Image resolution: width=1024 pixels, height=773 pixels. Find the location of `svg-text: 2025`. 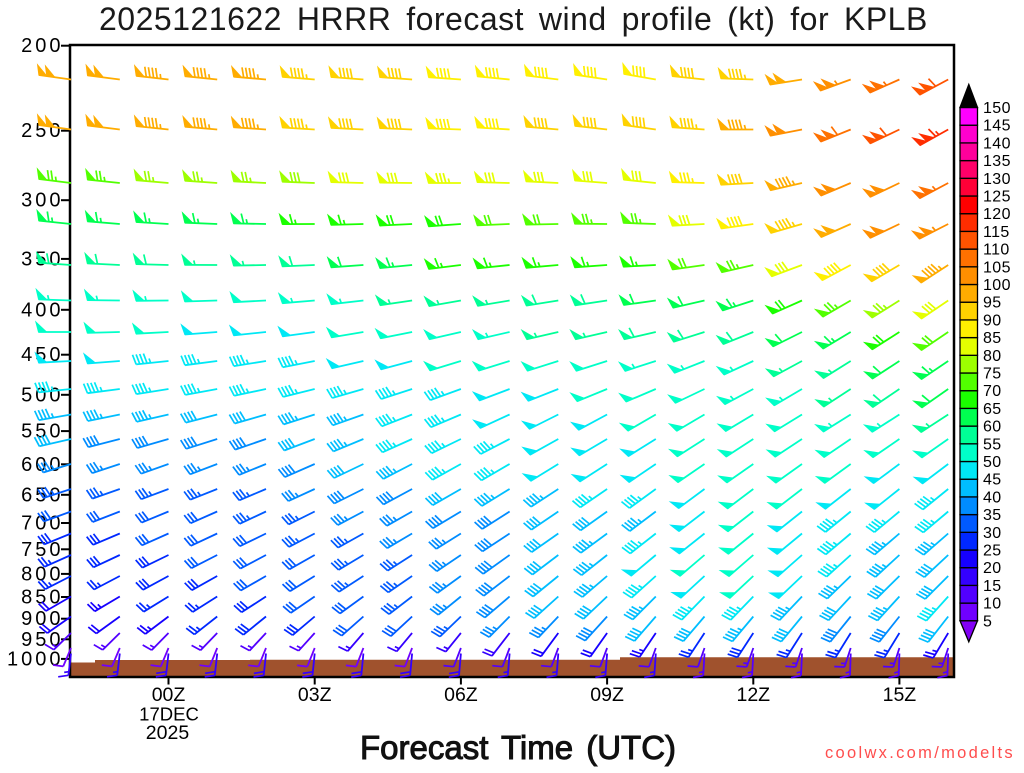

svg-text: 2025 is located at coordinates (168, 733).